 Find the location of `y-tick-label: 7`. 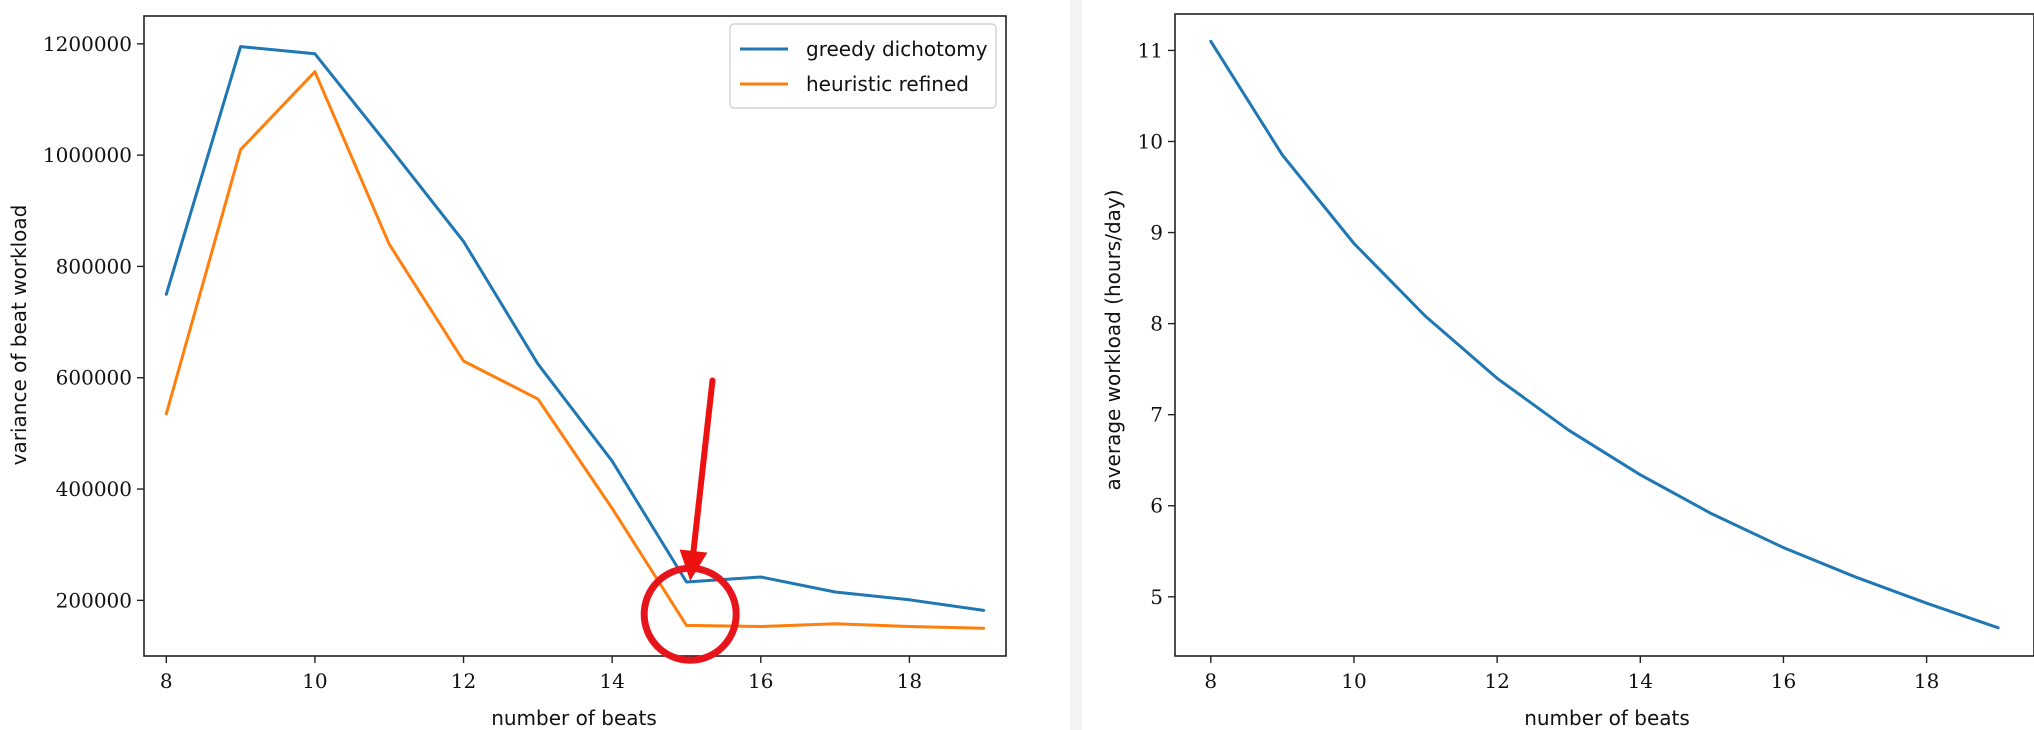

y-tick-label: 7 is located at coordinates (1156, 415).